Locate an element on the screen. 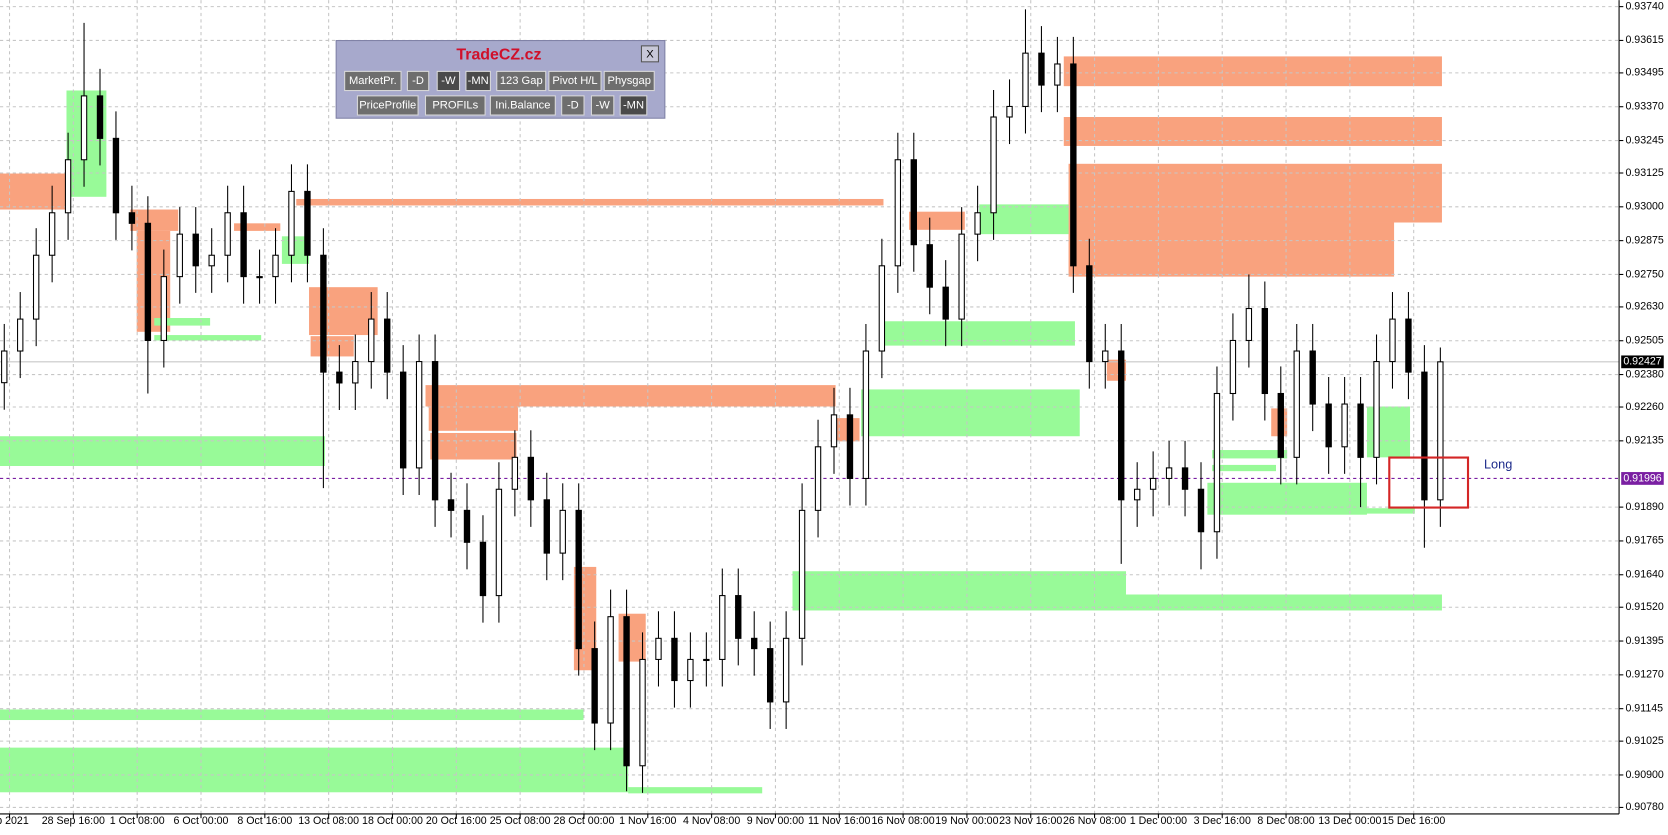 The height and width of the screenshot is (835, 1668). x-tick-label: 4 Nov 08:00 is located at coordinates (711, 821).